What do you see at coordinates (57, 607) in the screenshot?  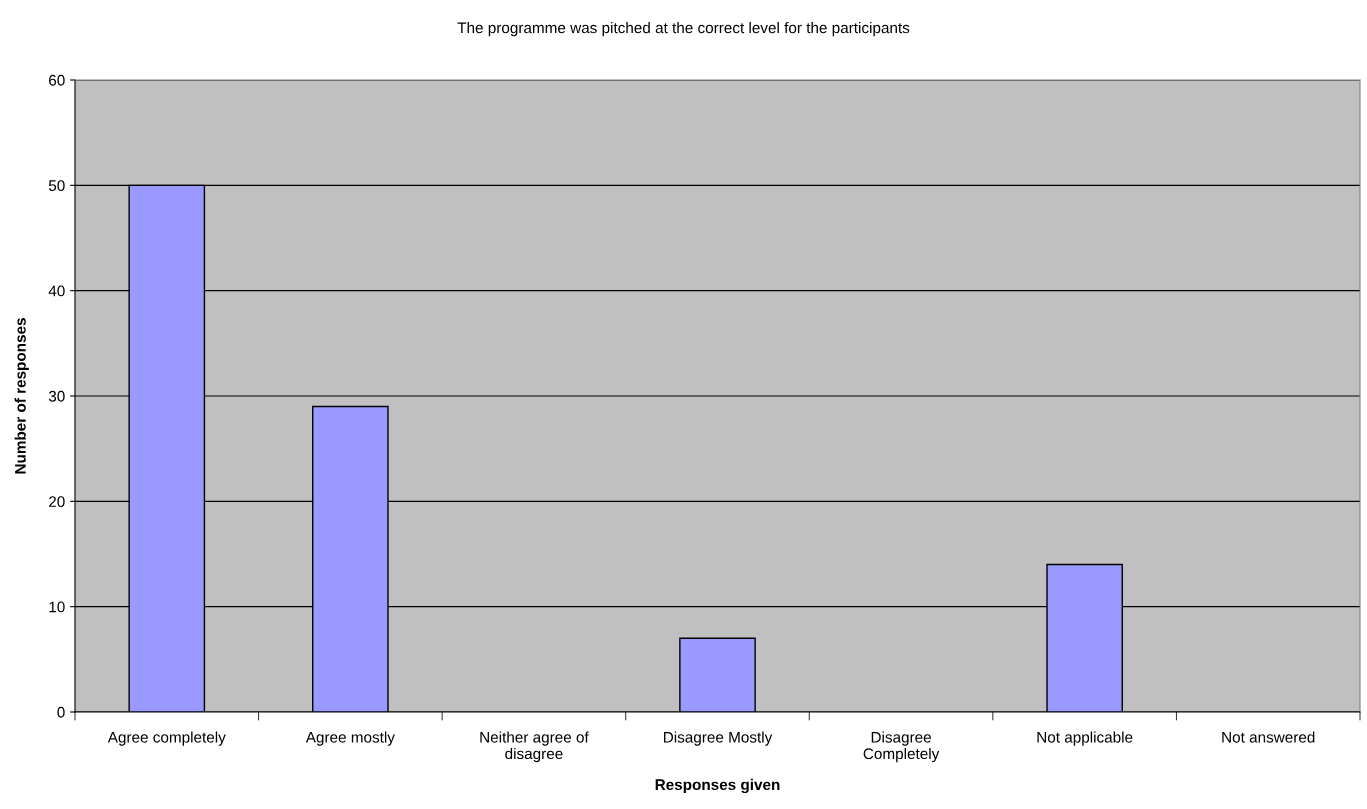 I see `y-tick-label: 10` at bounding box center [57, 607].